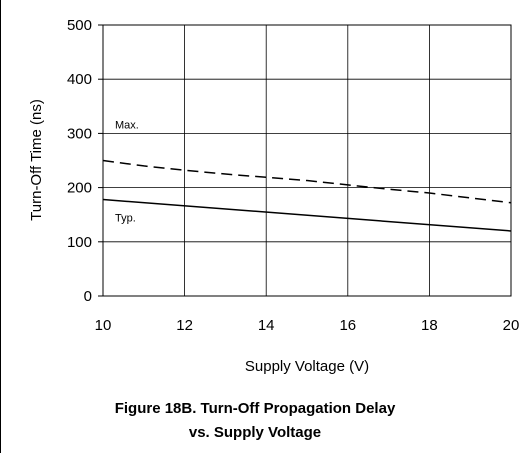  I want to click on y-axis-label: Turn-Off Time (ns), so click(36, 160).